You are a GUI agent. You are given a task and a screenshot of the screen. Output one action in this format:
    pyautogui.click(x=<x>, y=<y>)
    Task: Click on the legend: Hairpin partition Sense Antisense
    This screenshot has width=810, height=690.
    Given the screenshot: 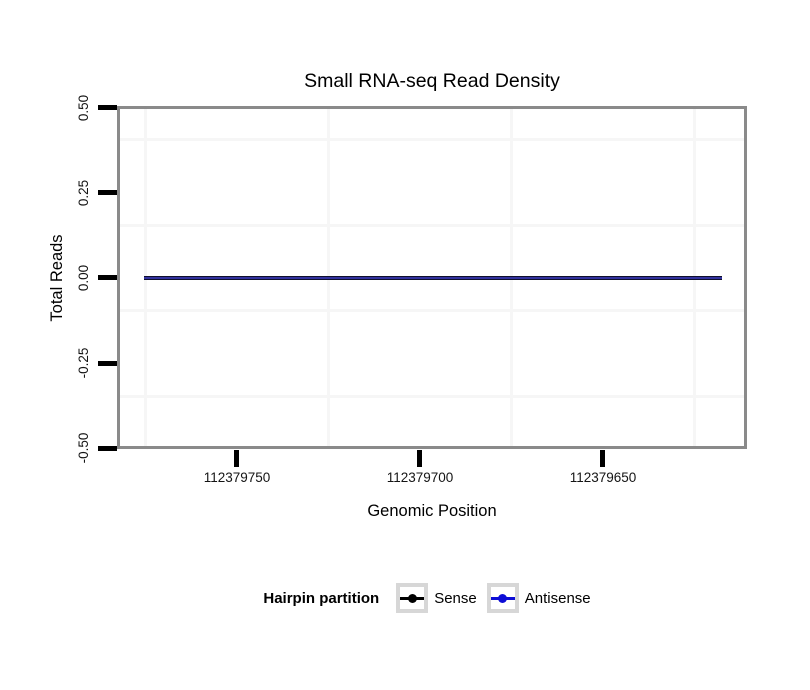 What is the action you would take?
    pyautogui.click(x=432, y=598)
    